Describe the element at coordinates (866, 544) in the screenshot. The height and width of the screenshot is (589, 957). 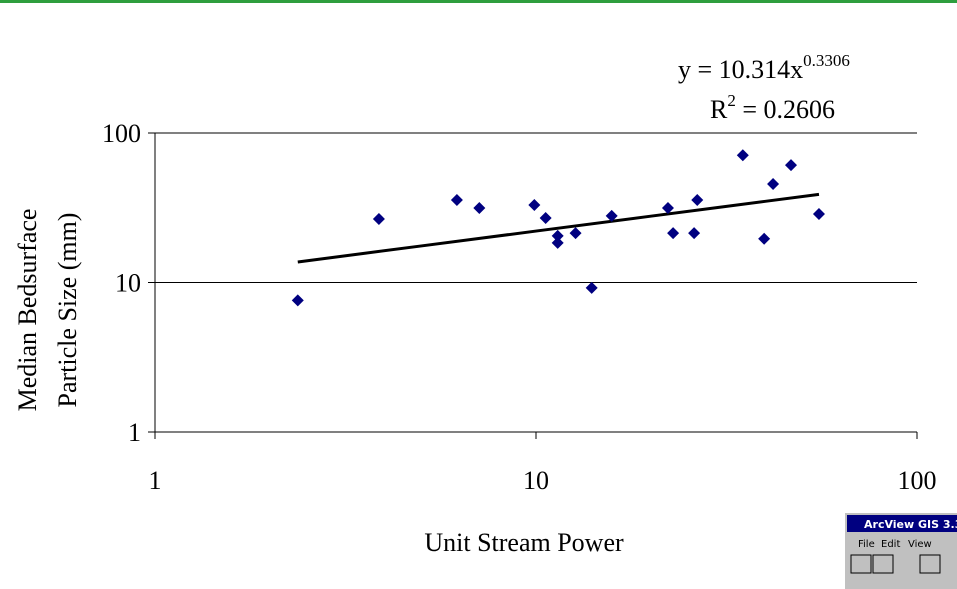
I see `menu-item: File` at that location.